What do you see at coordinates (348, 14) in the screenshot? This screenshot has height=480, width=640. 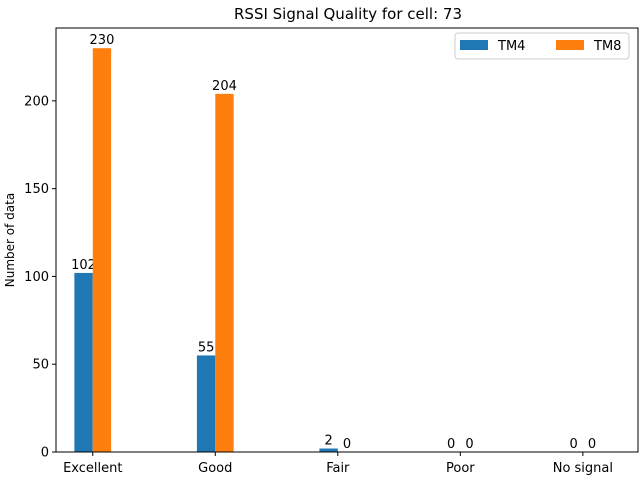 I see `chart-title: RSSI Signal Quality for cell: 73` at bounding box center [348, 14].